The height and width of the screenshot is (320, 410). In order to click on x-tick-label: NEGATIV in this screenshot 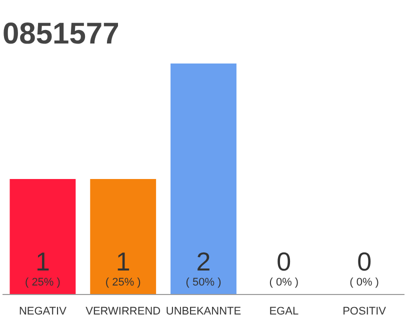, I will do `click(43, 312)`.